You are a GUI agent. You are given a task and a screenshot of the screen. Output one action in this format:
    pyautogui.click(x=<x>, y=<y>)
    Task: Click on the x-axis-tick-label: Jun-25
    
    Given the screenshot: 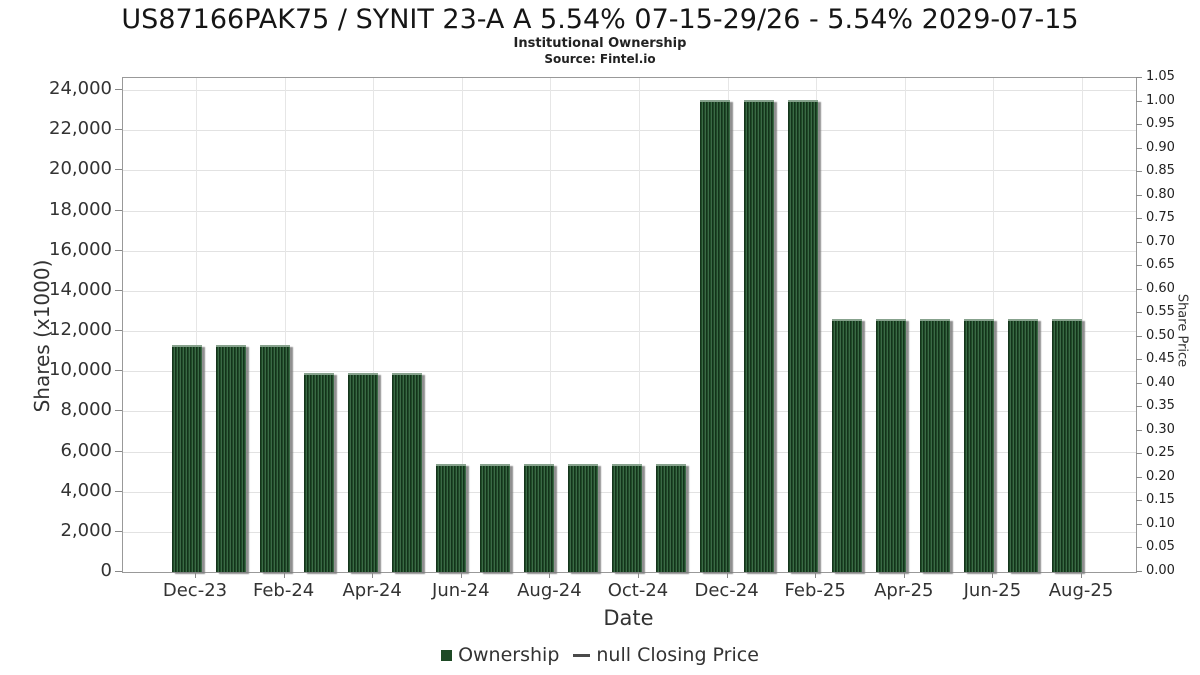 What is the action you would take?
    pyautogui.click(x=992, y=590)
    